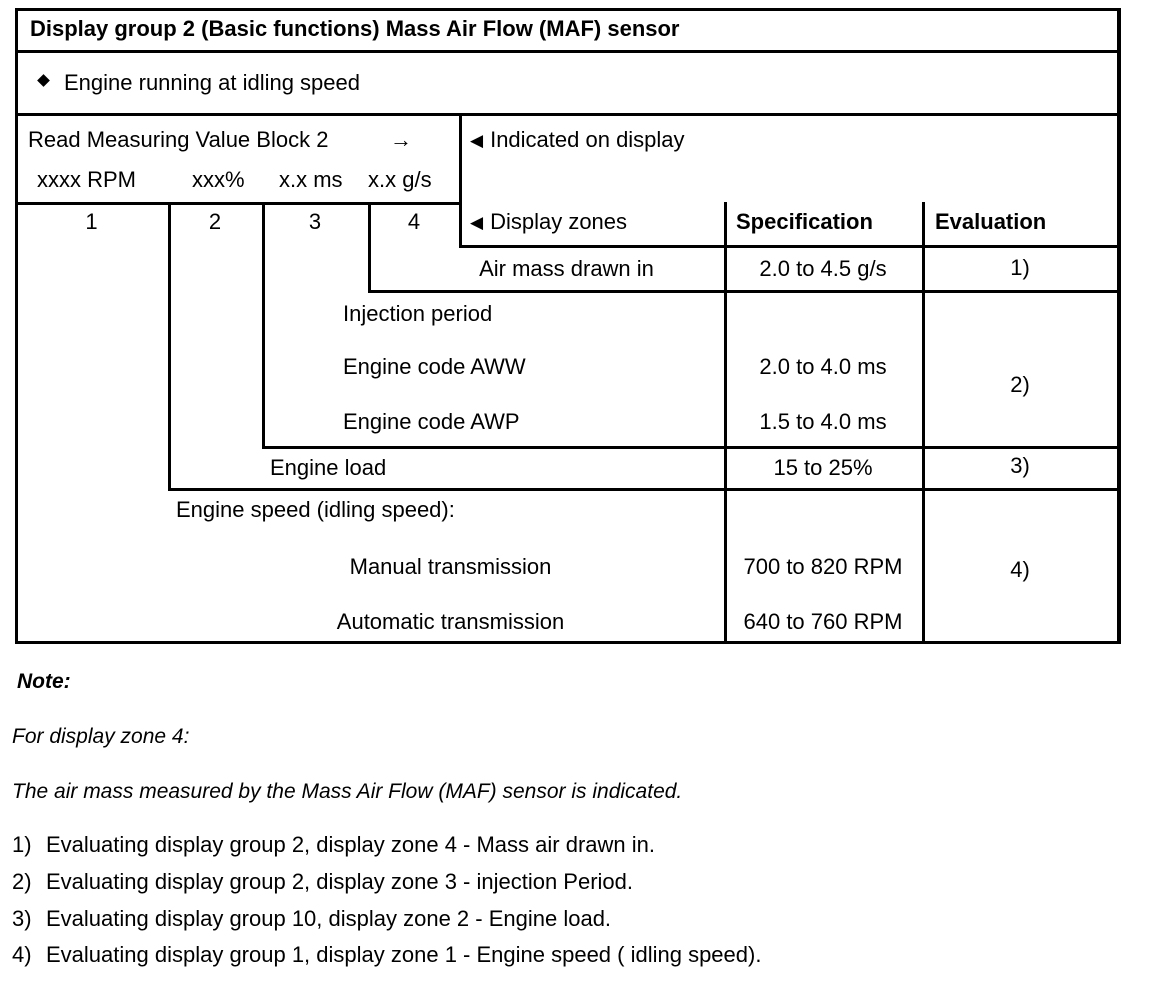  Describe the element at coordinates (43, 80) in the screenshot. I see `bullet-diamond-icon` at that location.